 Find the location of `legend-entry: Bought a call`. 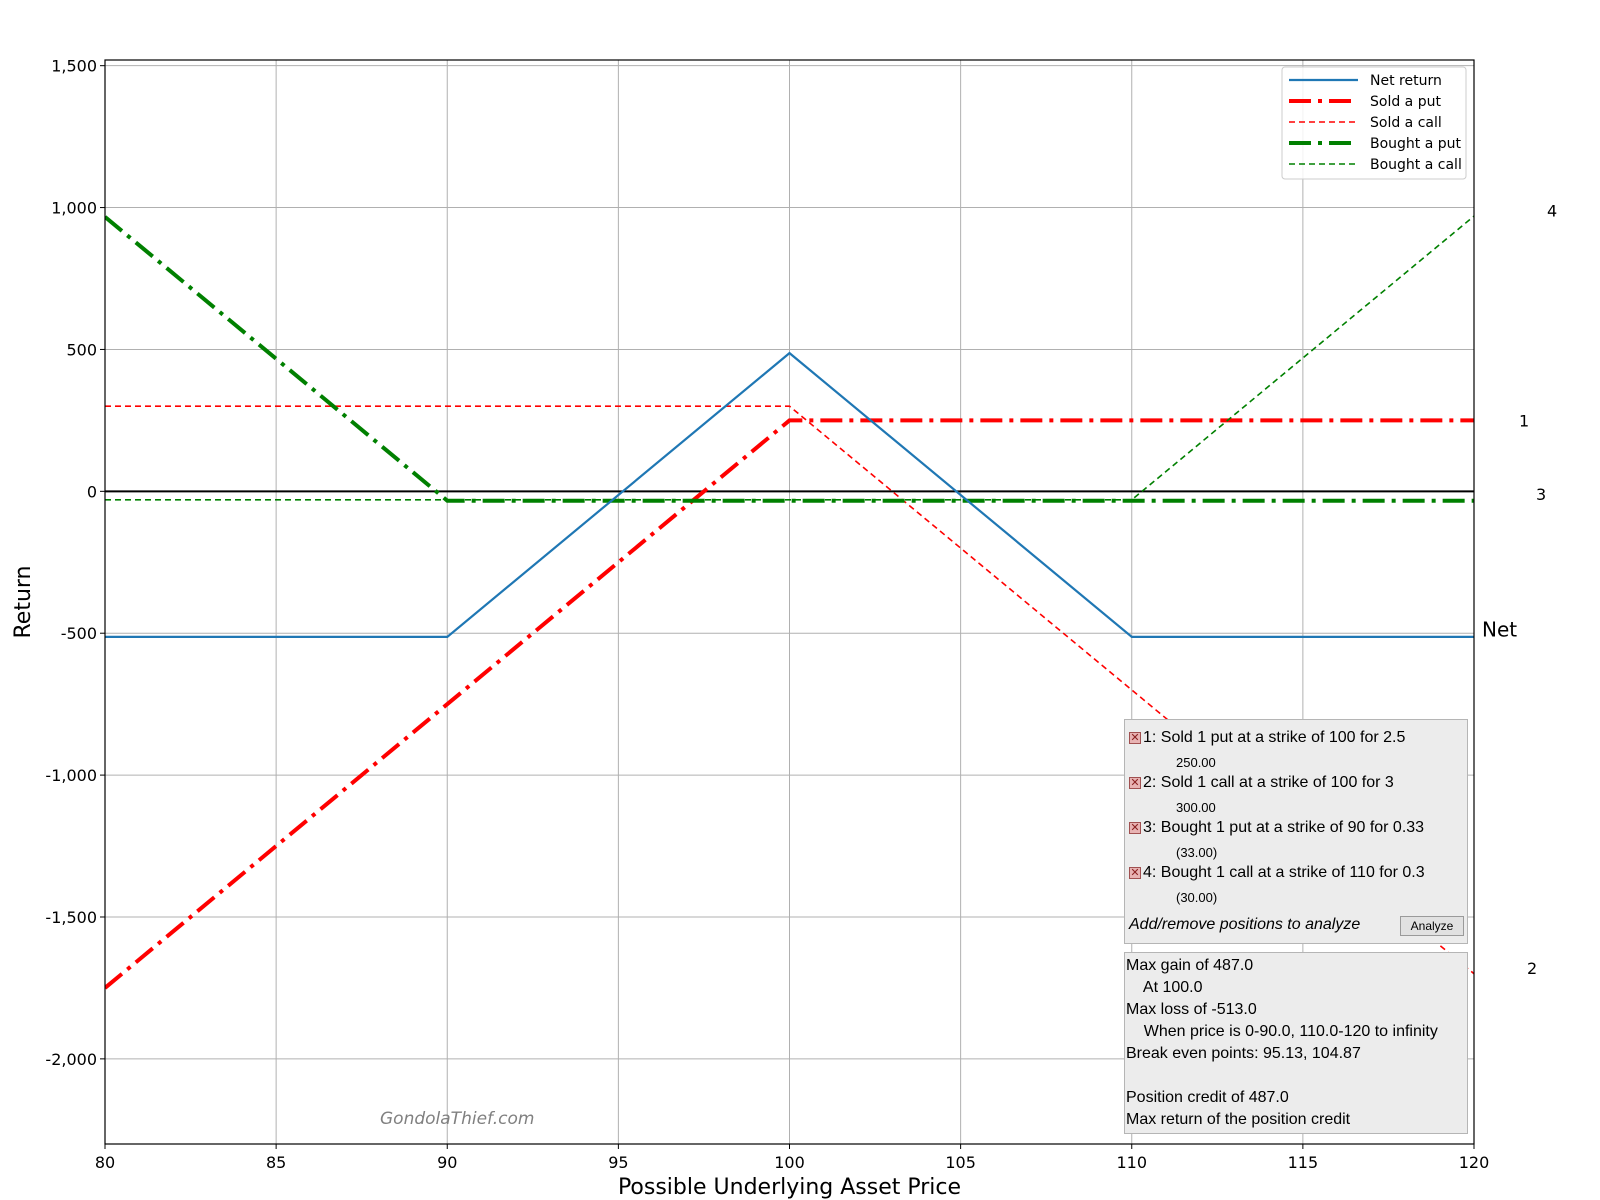

legend-entry: Bought a call is located at coordinates (1416, 165).